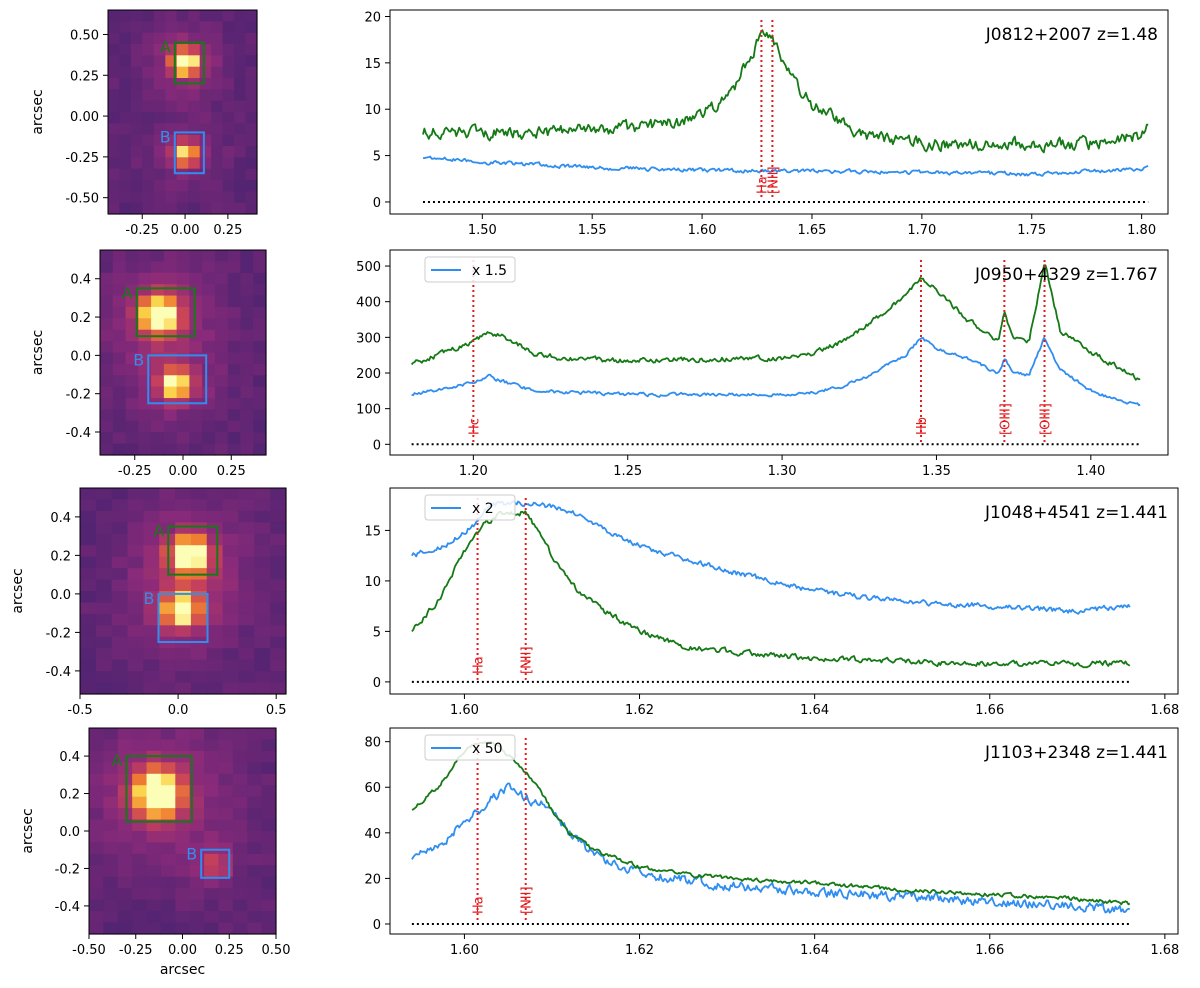 The image size is (1200, 988). I want to click on spectrum-series-a, so click(771, 823).